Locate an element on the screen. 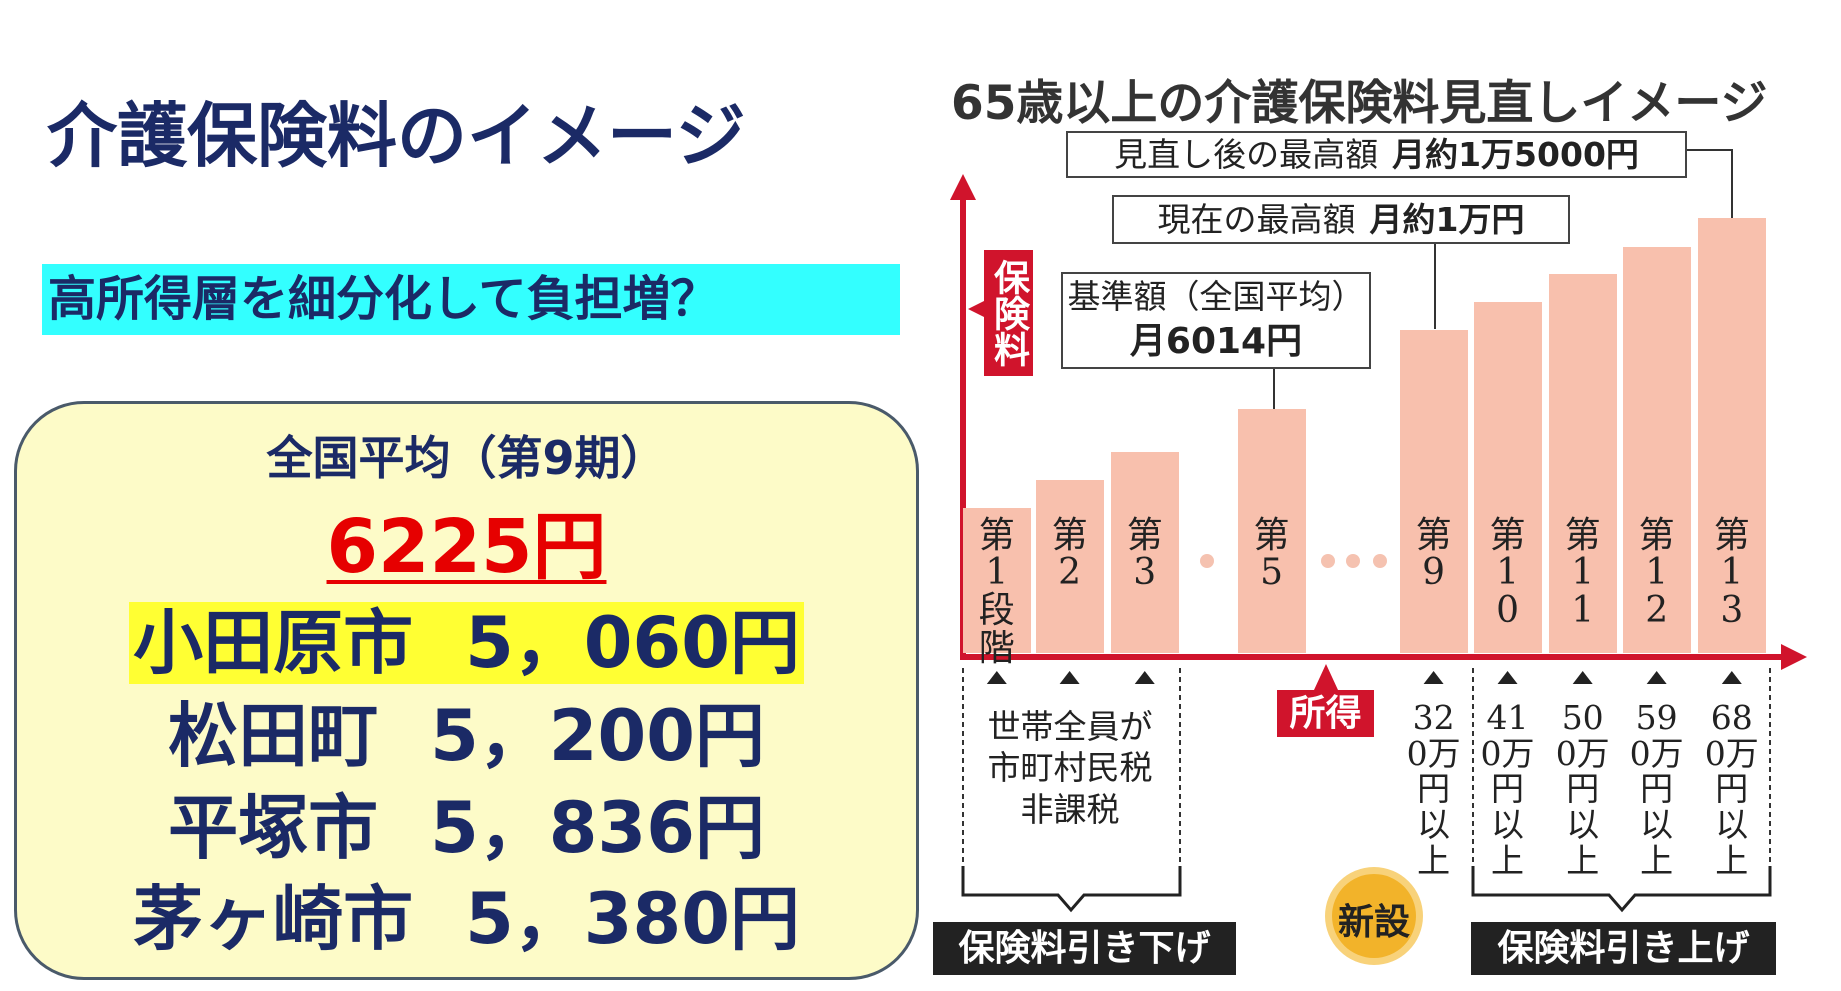 This screenshot has height=991, width=1841. badge is located at coordinates (1374, 916).